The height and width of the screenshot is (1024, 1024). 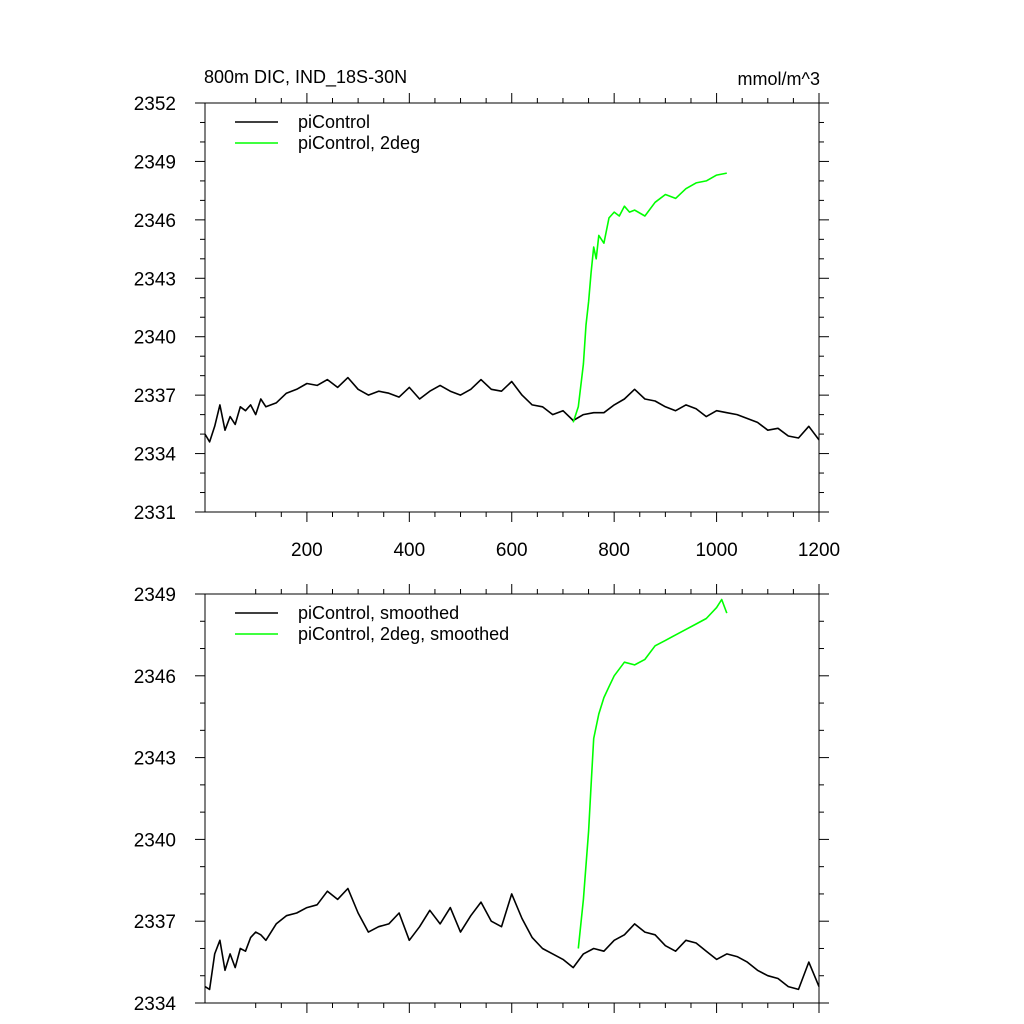 What do you see at coordinates (359, 143) in the screenshot?
I see `legend-label: piControl, 2deg` at bounding box center [359, 143].